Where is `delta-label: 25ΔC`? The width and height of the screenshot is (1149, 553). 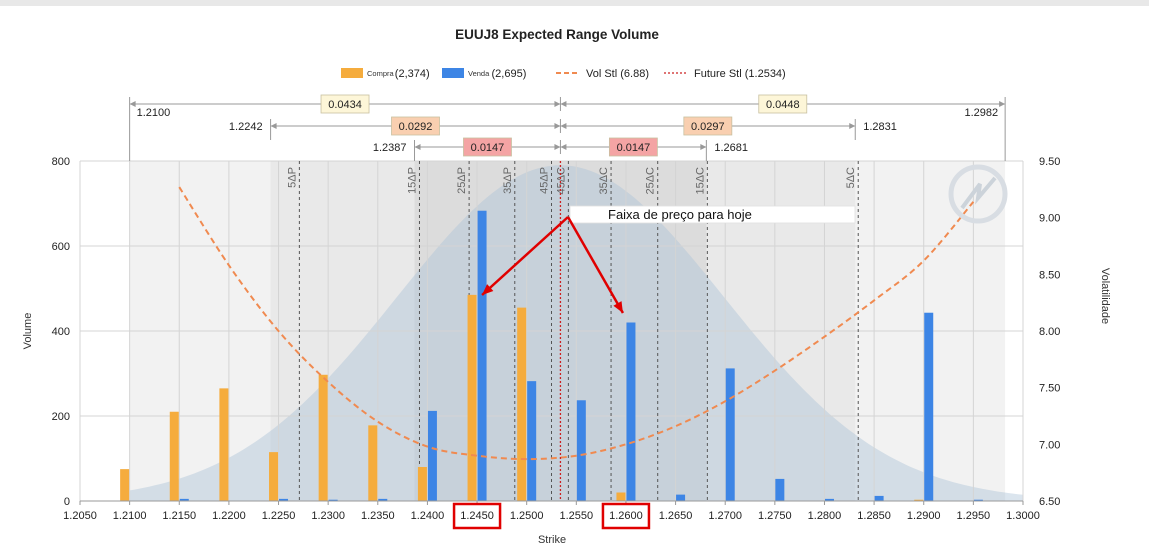 delta-label: 25ΔC is located at coordinates (651, 181).